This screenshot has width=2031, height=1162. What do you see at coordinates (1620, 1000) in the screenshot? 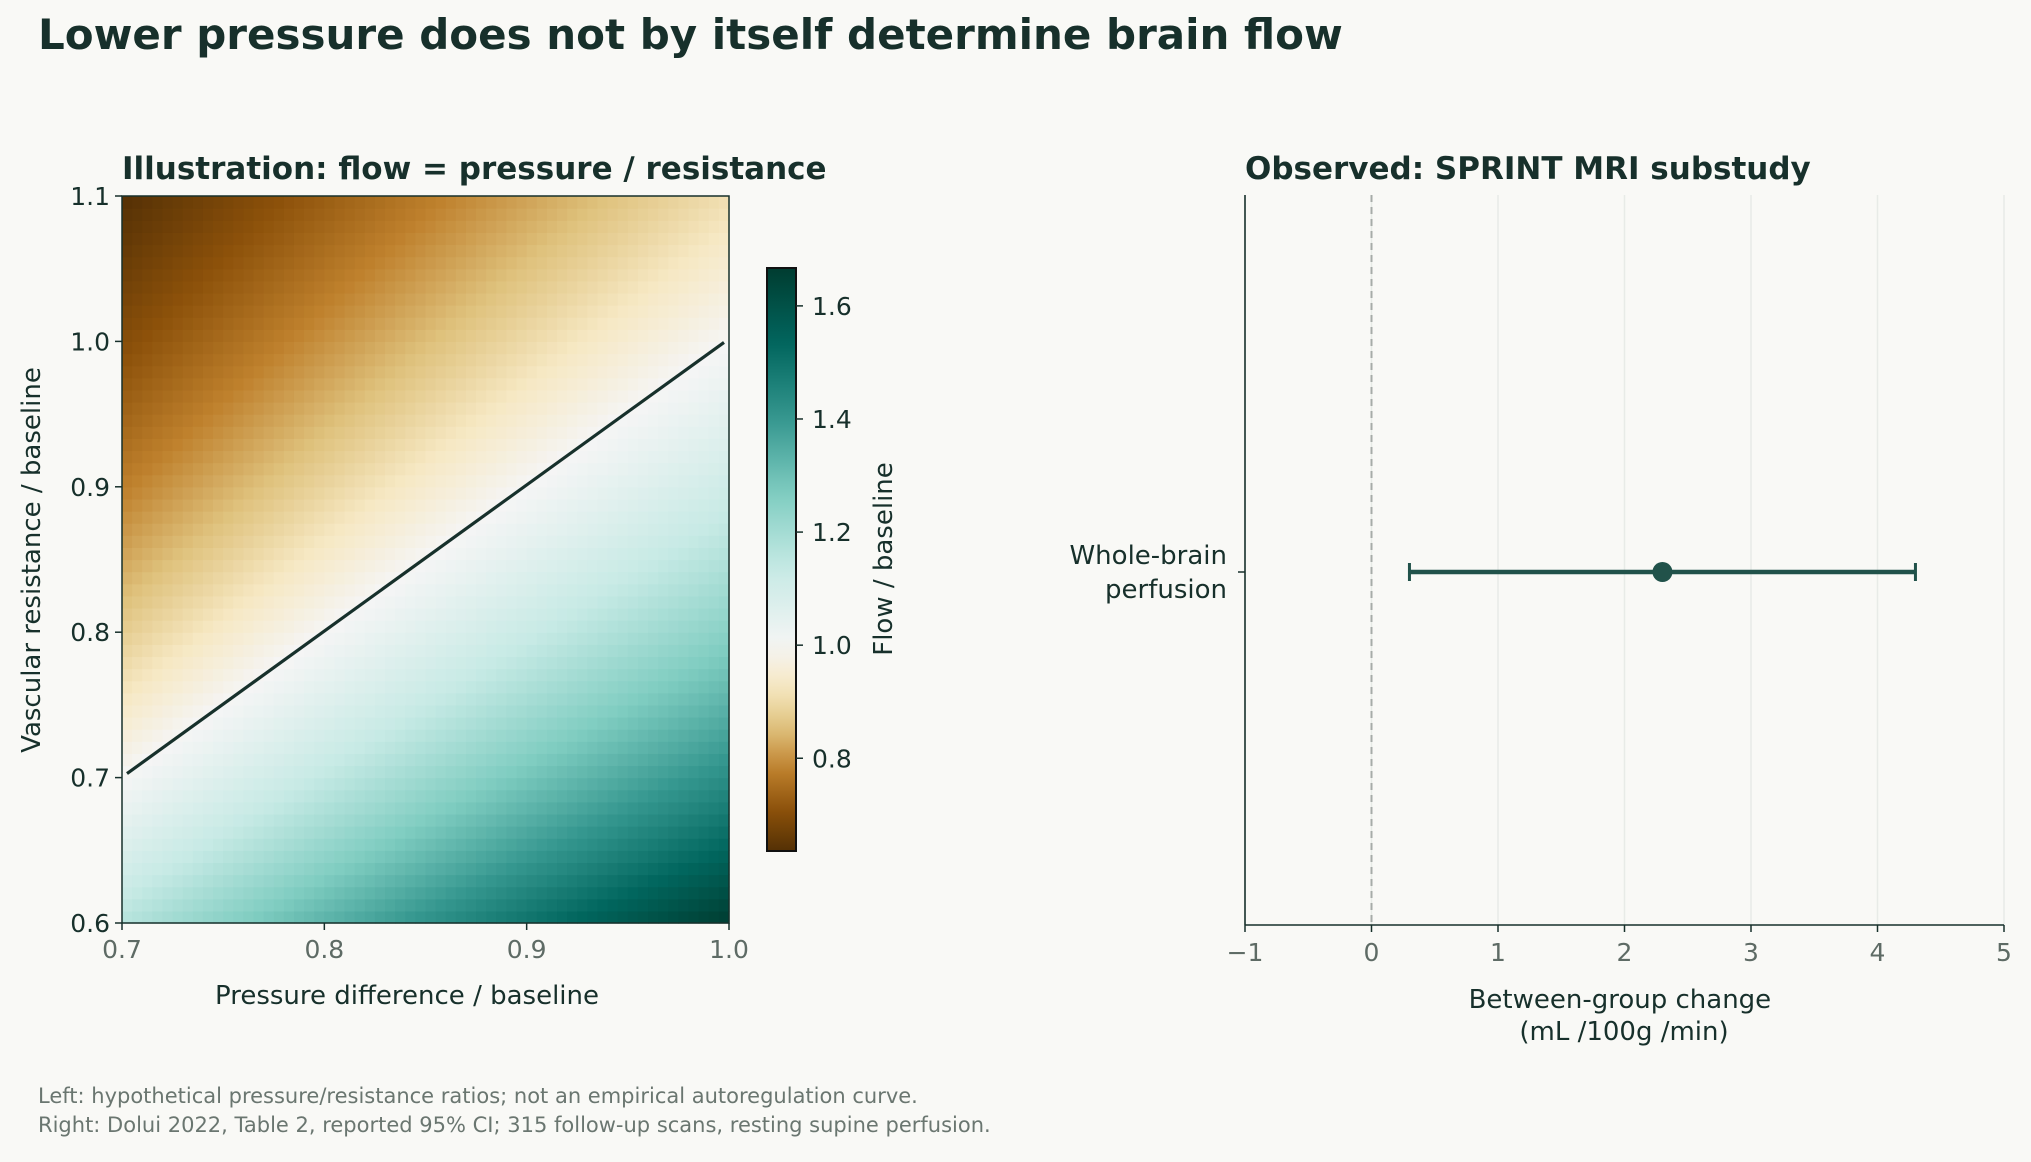
I see `forest-plot-x-axis-label-line-1: Between-group change` at bounding box center [1620, 1000].